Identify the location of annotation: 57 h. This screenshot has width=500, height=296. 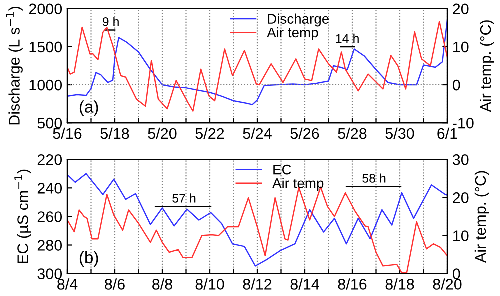
(184, 198).